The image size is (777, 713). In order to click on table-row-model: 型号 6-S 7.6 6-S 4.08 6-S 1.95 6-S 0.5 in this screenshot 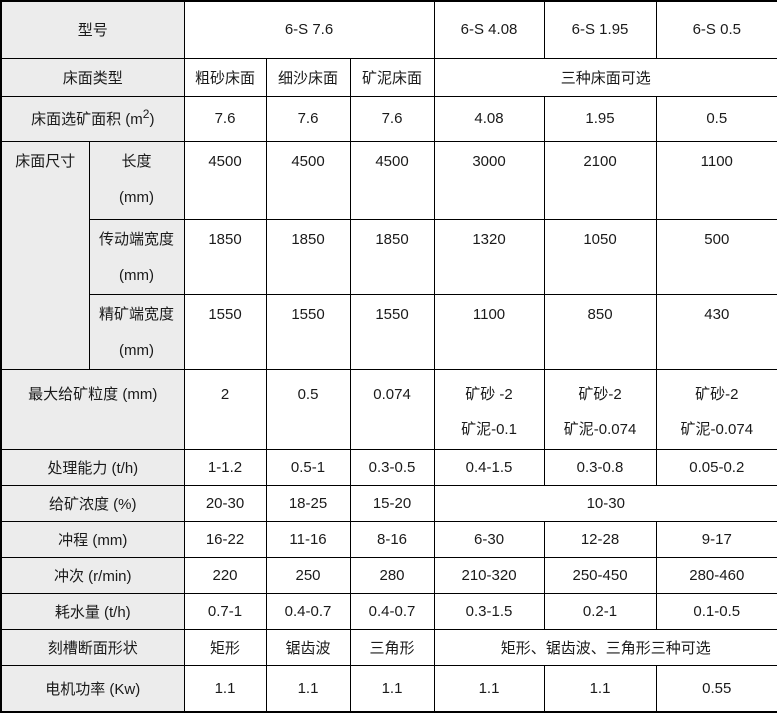, I will do `click(388, 29)`.